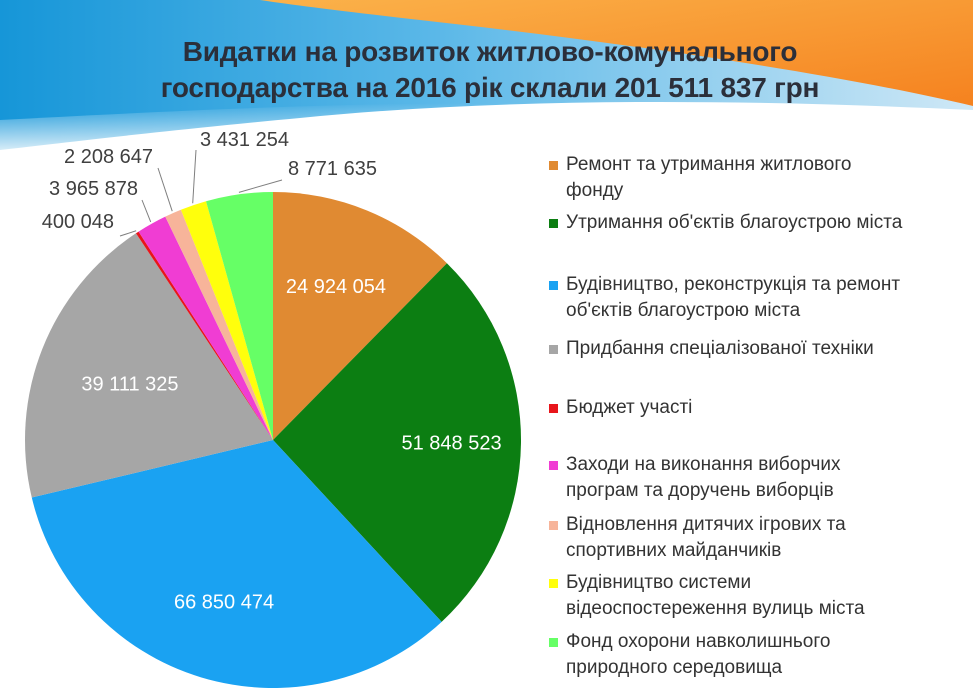 Image resolution: width=973 pixels, height=690 pixels. Describe the element at coordinates (332, 169) in the screenshot. I see `slice-value-label: 8 771 635` at that location.